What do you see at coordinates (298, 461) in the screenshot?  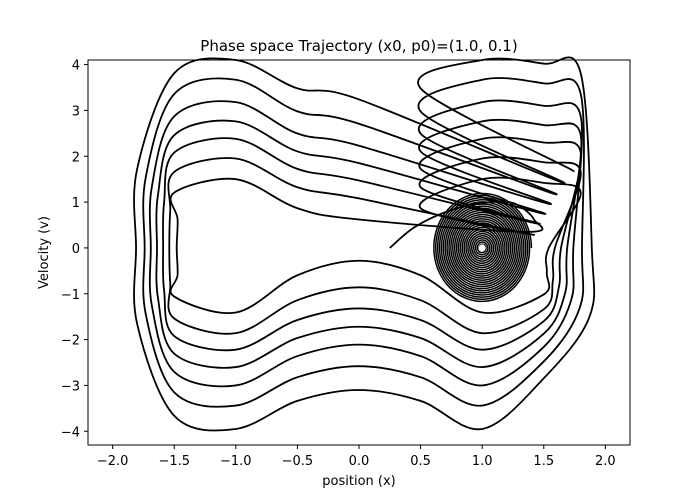 I see `x-tick-label: −0.5` at bounding box center [298, 461].